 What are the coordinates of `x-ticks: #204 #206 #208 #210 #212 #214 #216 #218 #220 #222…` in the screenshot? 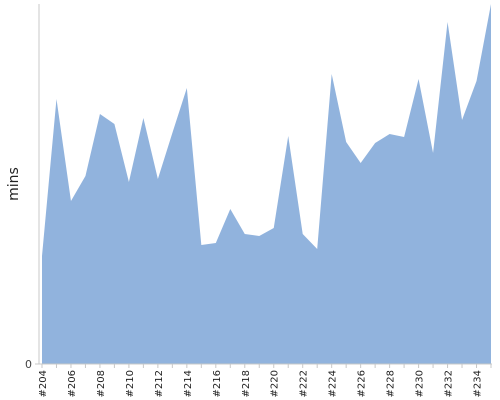 It's located at (265, 380).